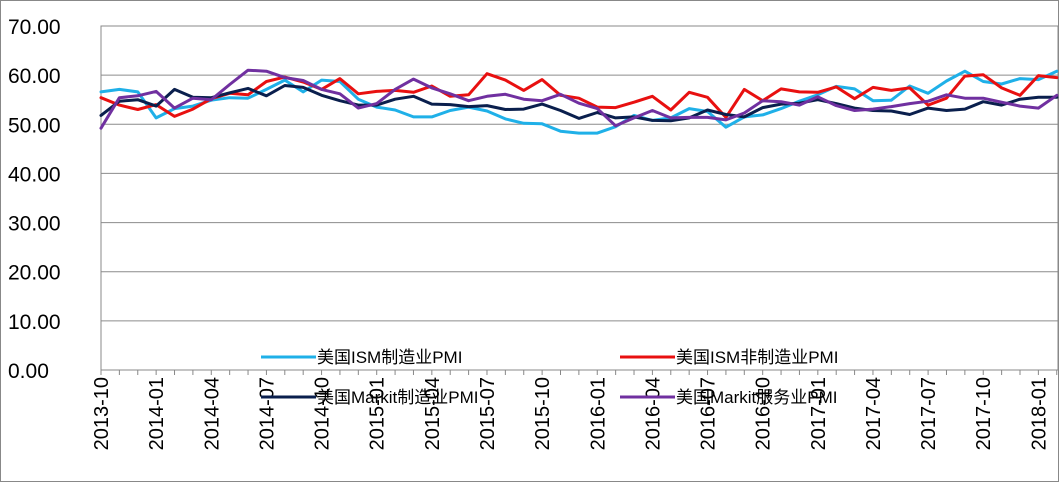 This screenshot has height=487, width=1059. Describe the element at coordinates (34, 27) in the screenshot. I see `y-tick-label: 70.00` at that location.